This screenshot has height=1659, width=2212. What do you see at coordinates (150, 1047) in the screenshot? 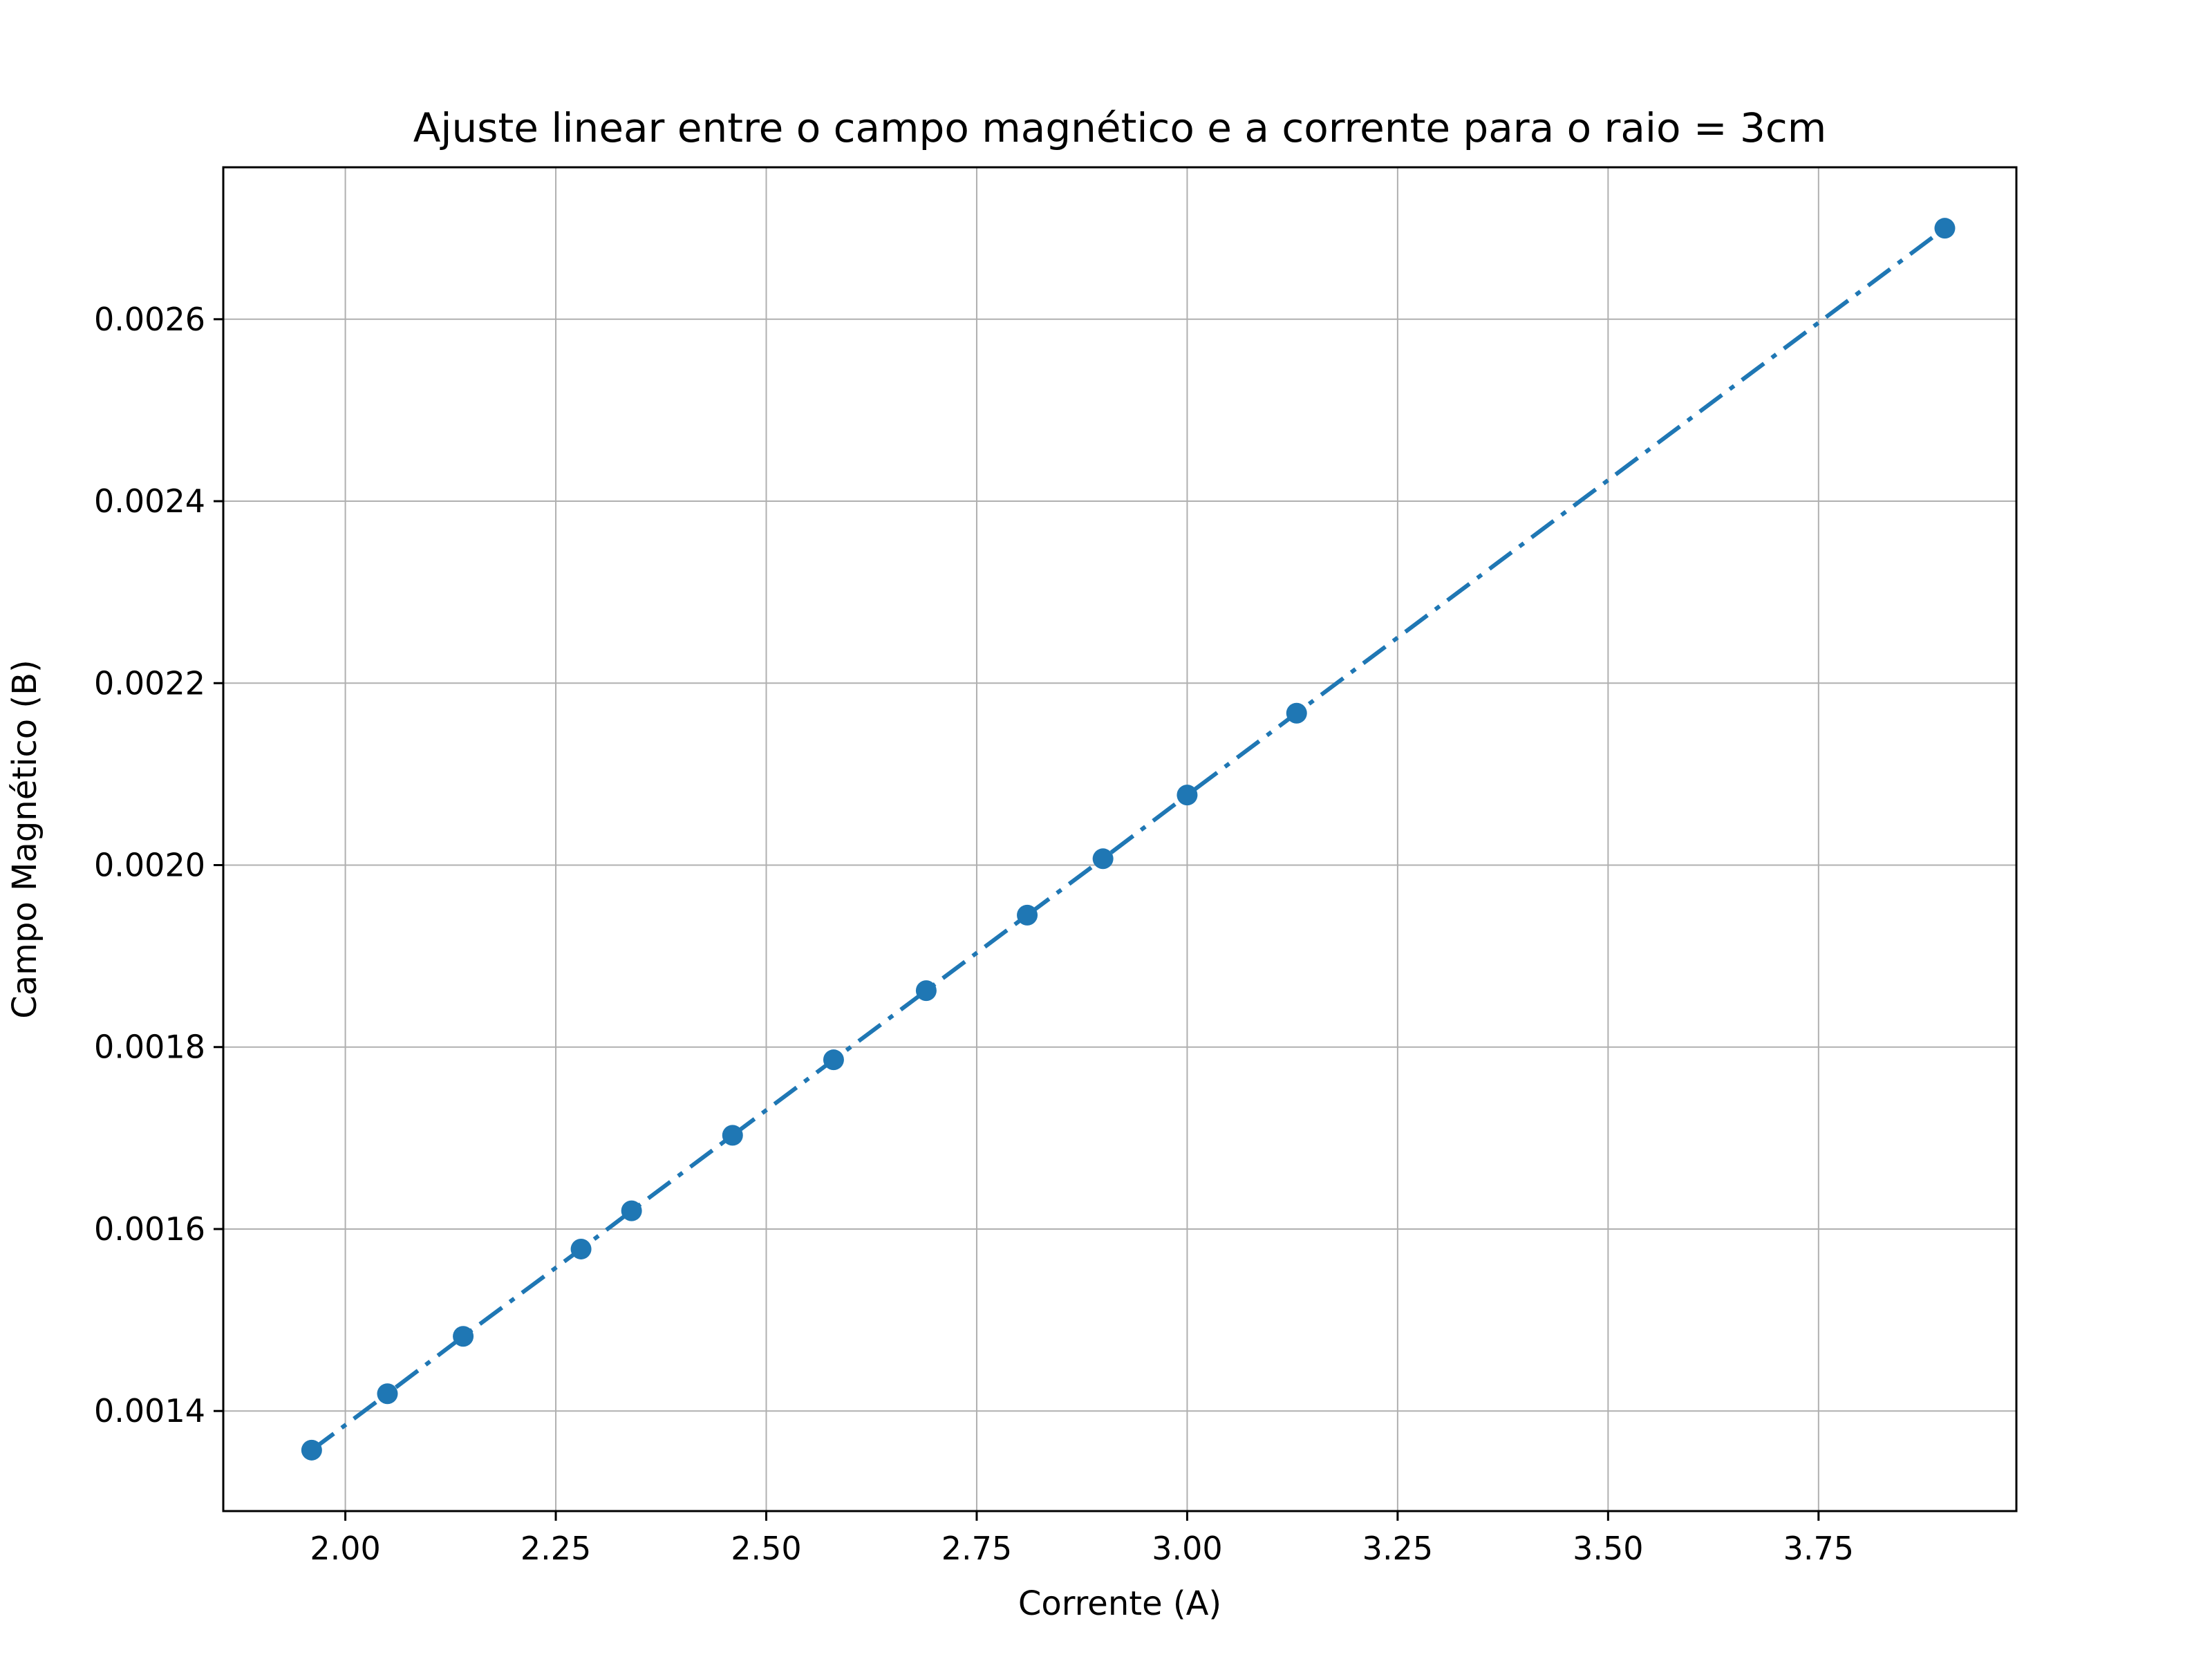
I see `y-tick-label: 0.0018` at bounding box center [150, 1047].